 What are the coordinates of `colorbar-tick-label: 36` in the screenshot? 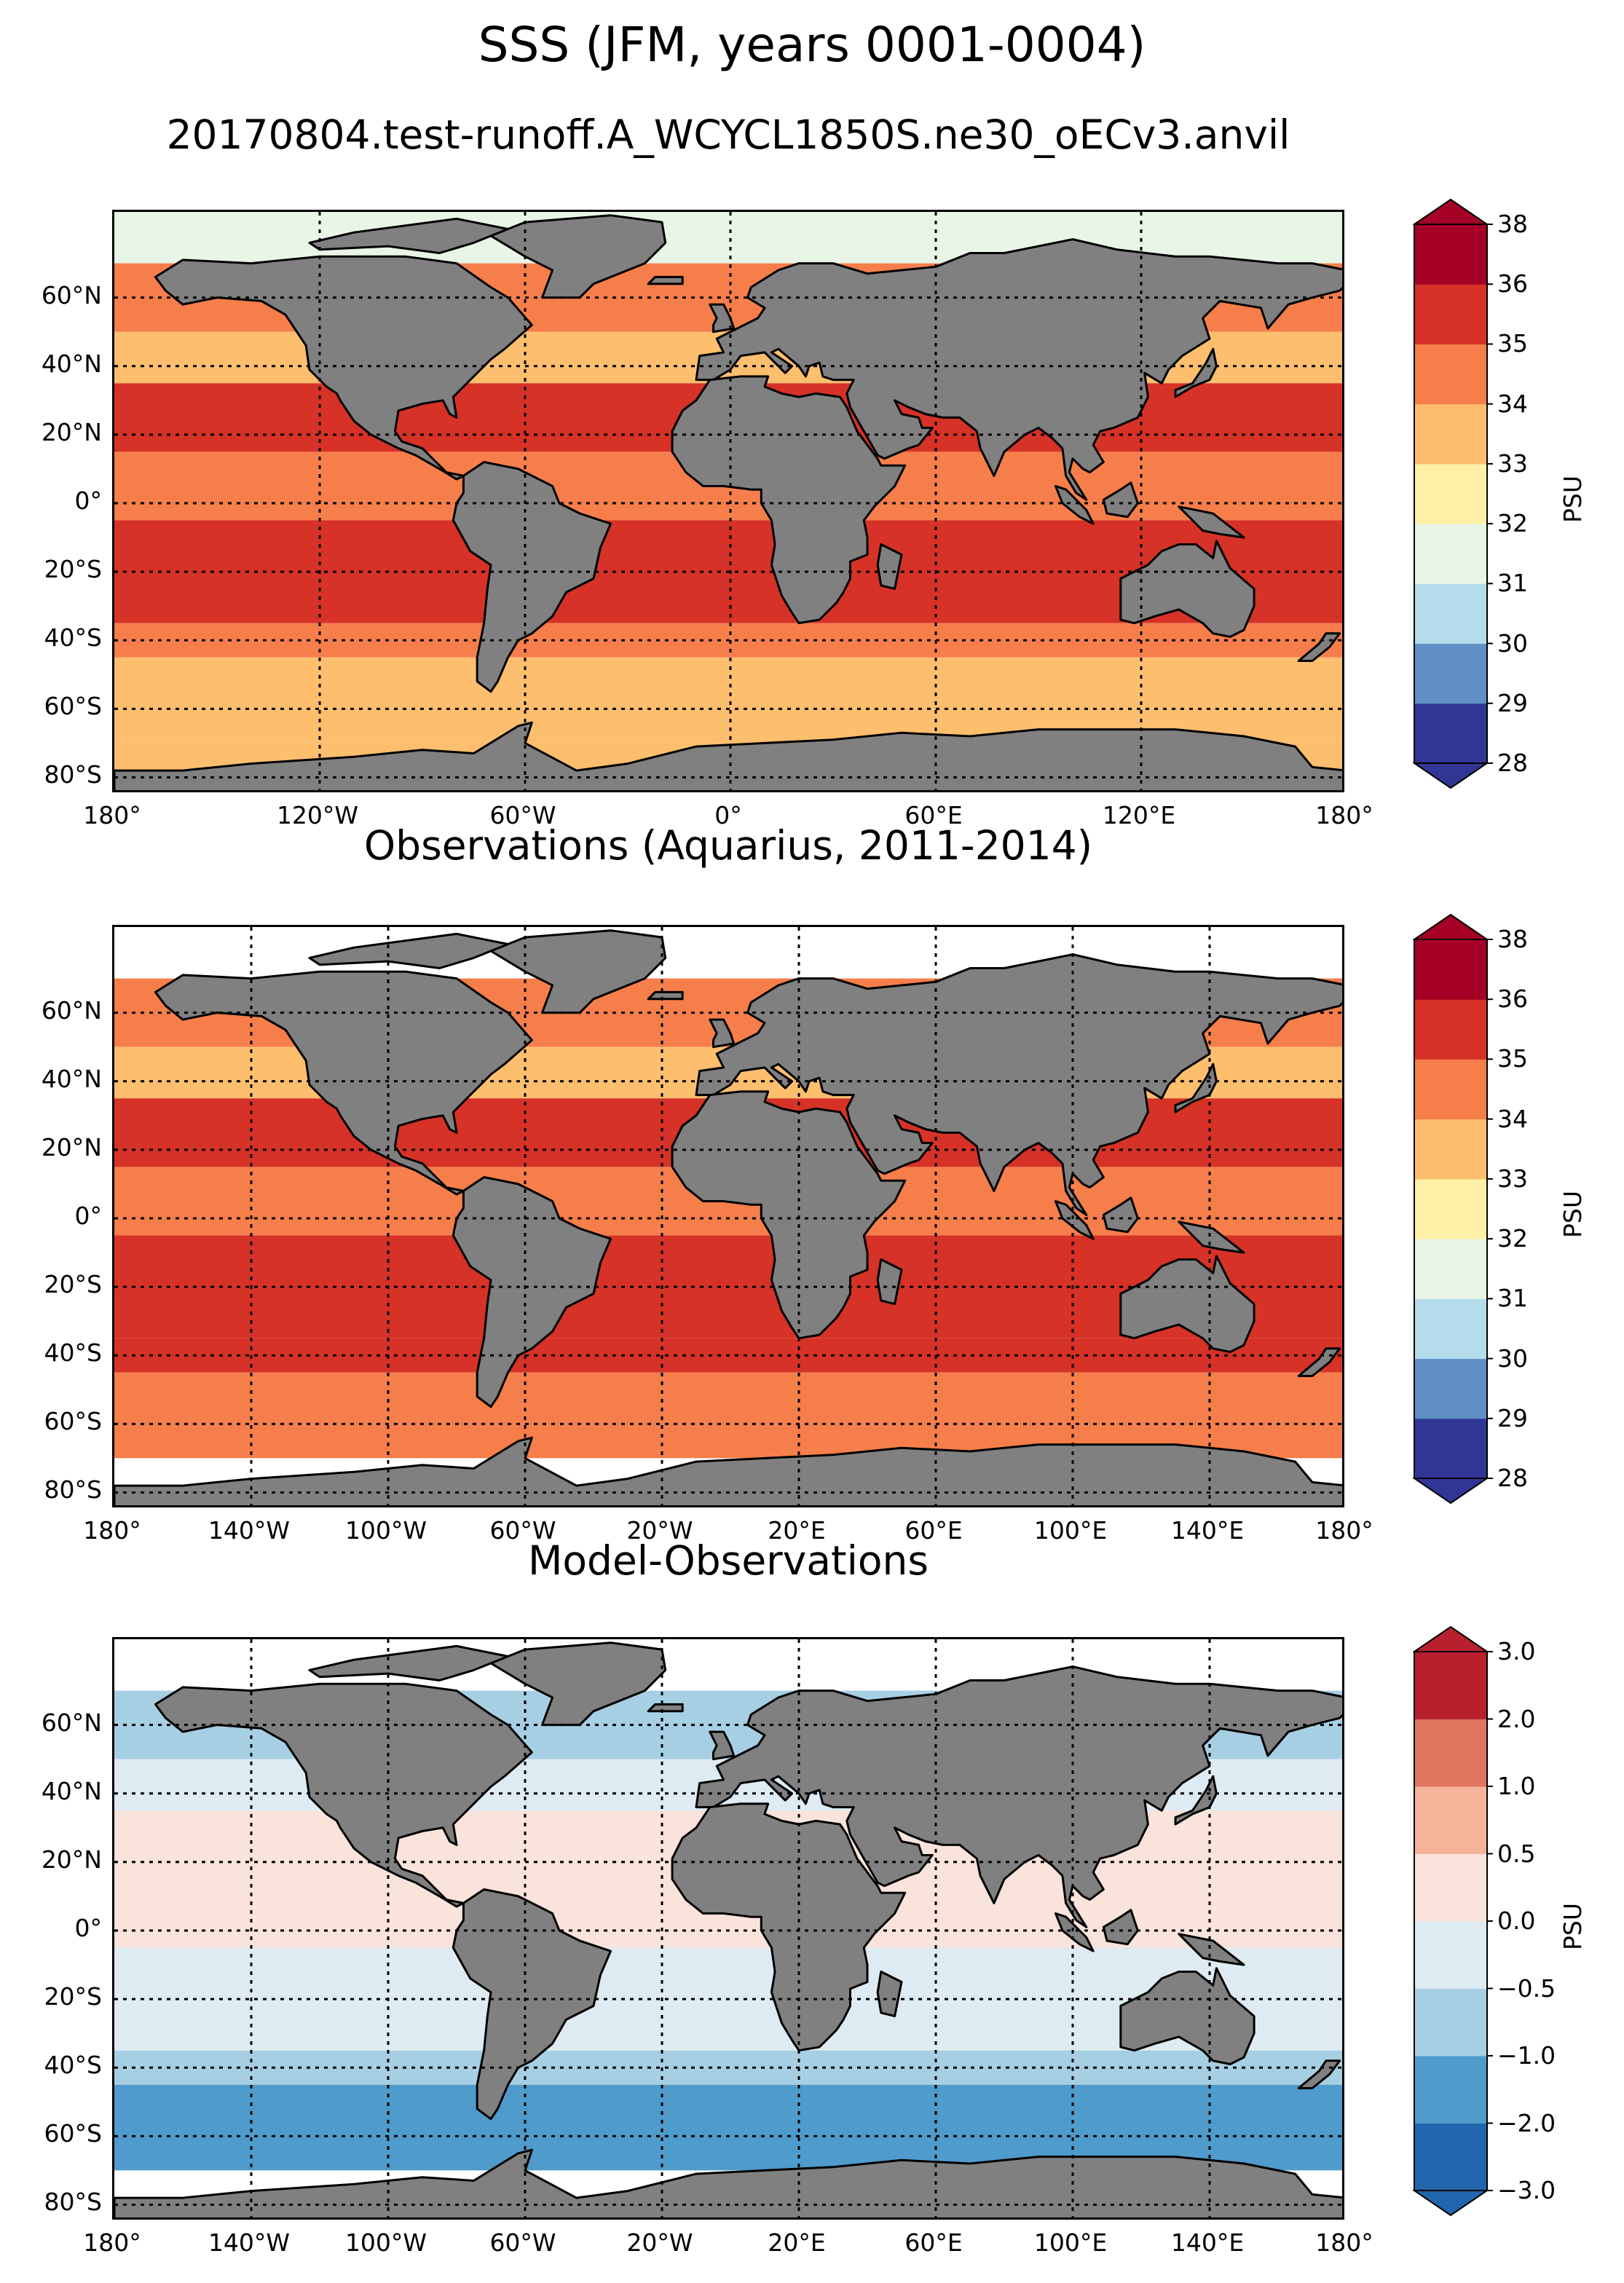 It's located at (1512, 284).